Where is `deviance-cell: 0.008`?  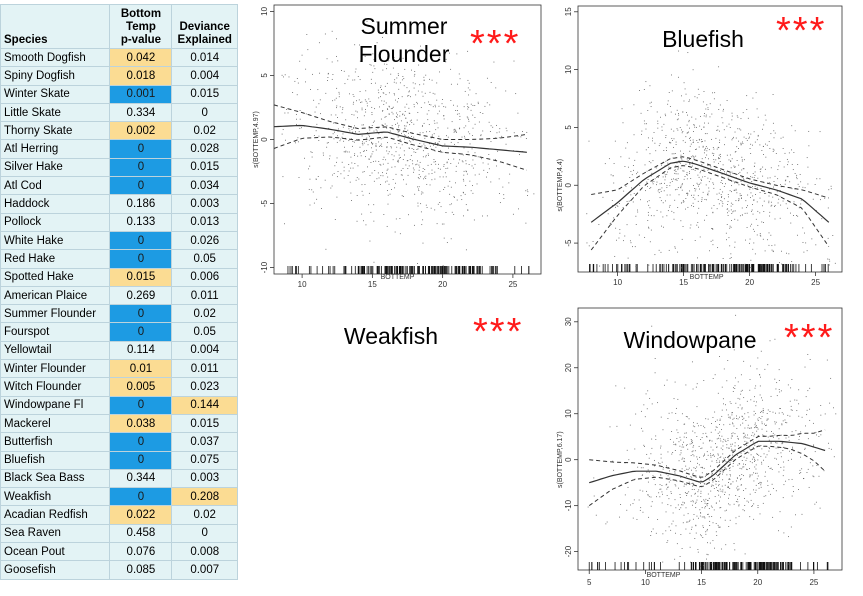 deviance-cell: 0.008 is located at coordinates (204, 552).